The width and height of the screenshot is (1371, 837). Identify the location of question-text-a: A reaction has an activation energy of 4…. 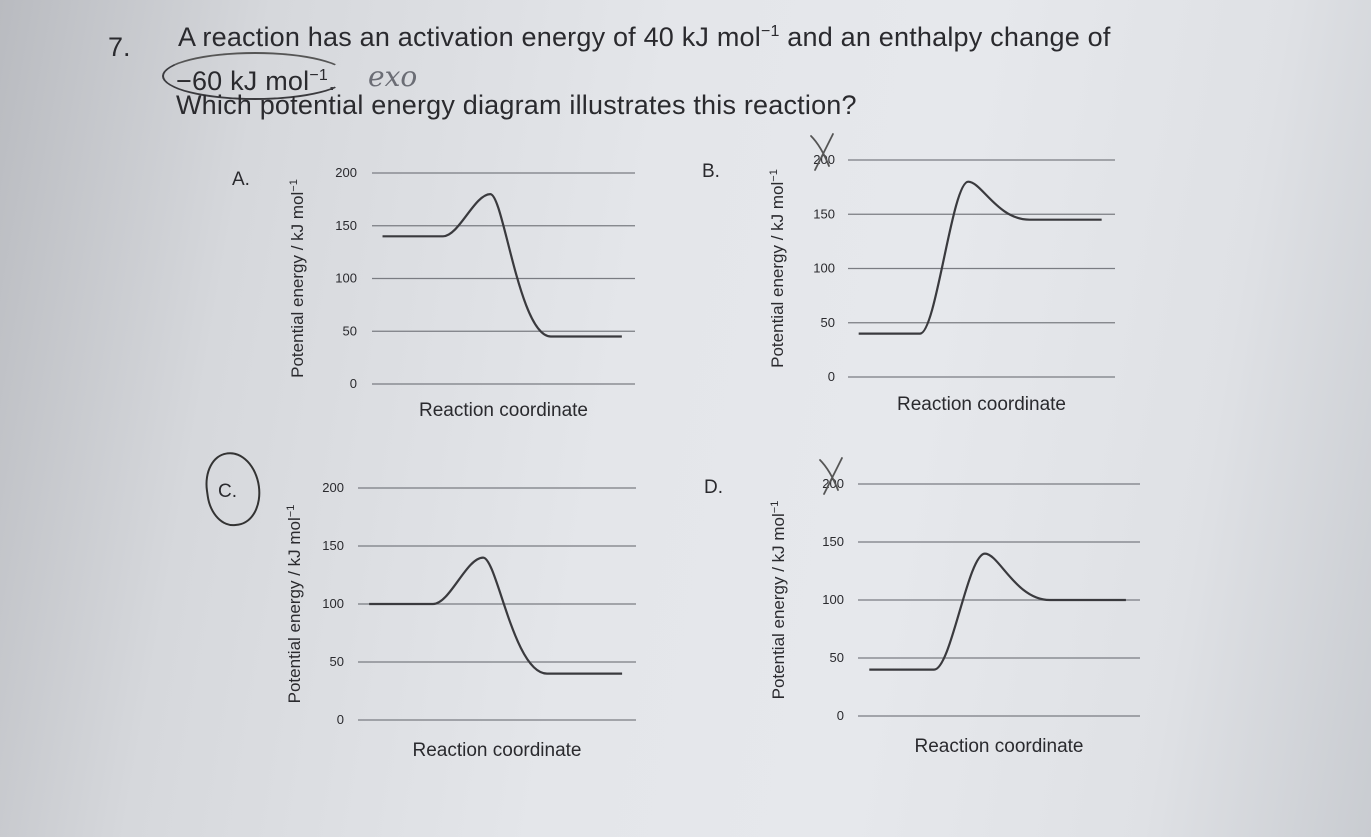
(426, 37).